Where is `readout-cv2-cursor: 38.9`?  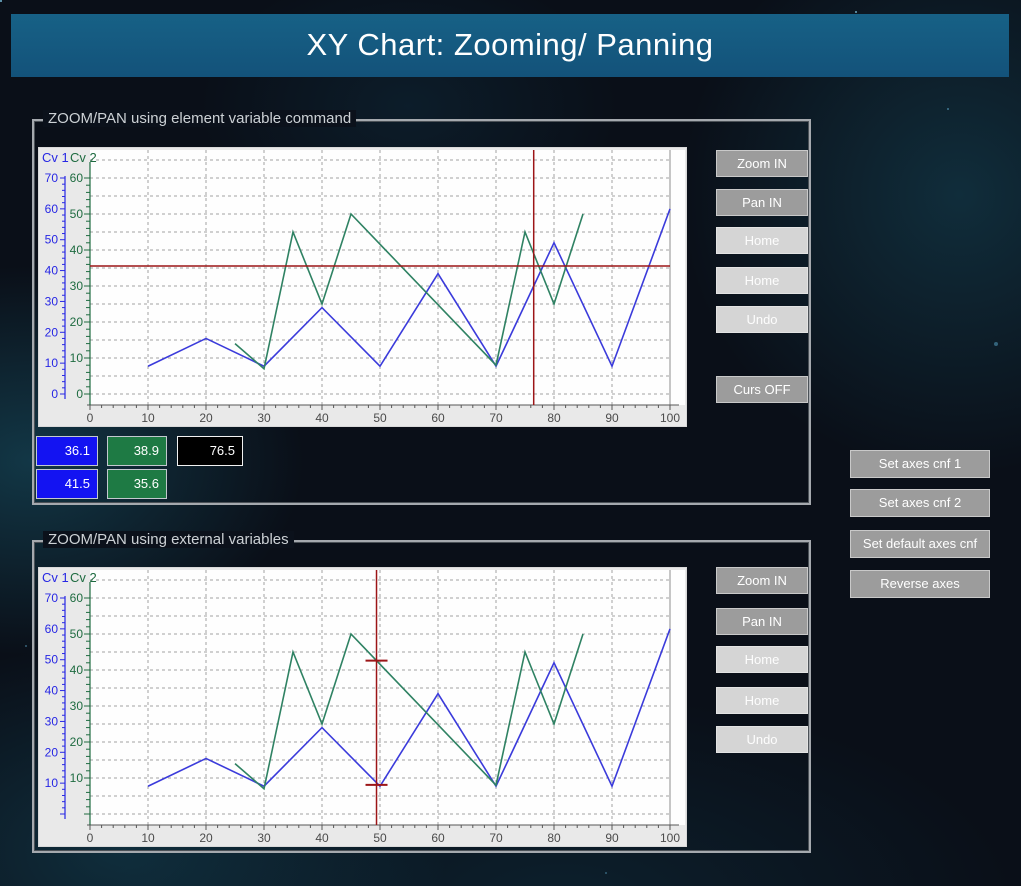 readout-cv2-cursor: 38.9 is located at coordinates (137, 451).